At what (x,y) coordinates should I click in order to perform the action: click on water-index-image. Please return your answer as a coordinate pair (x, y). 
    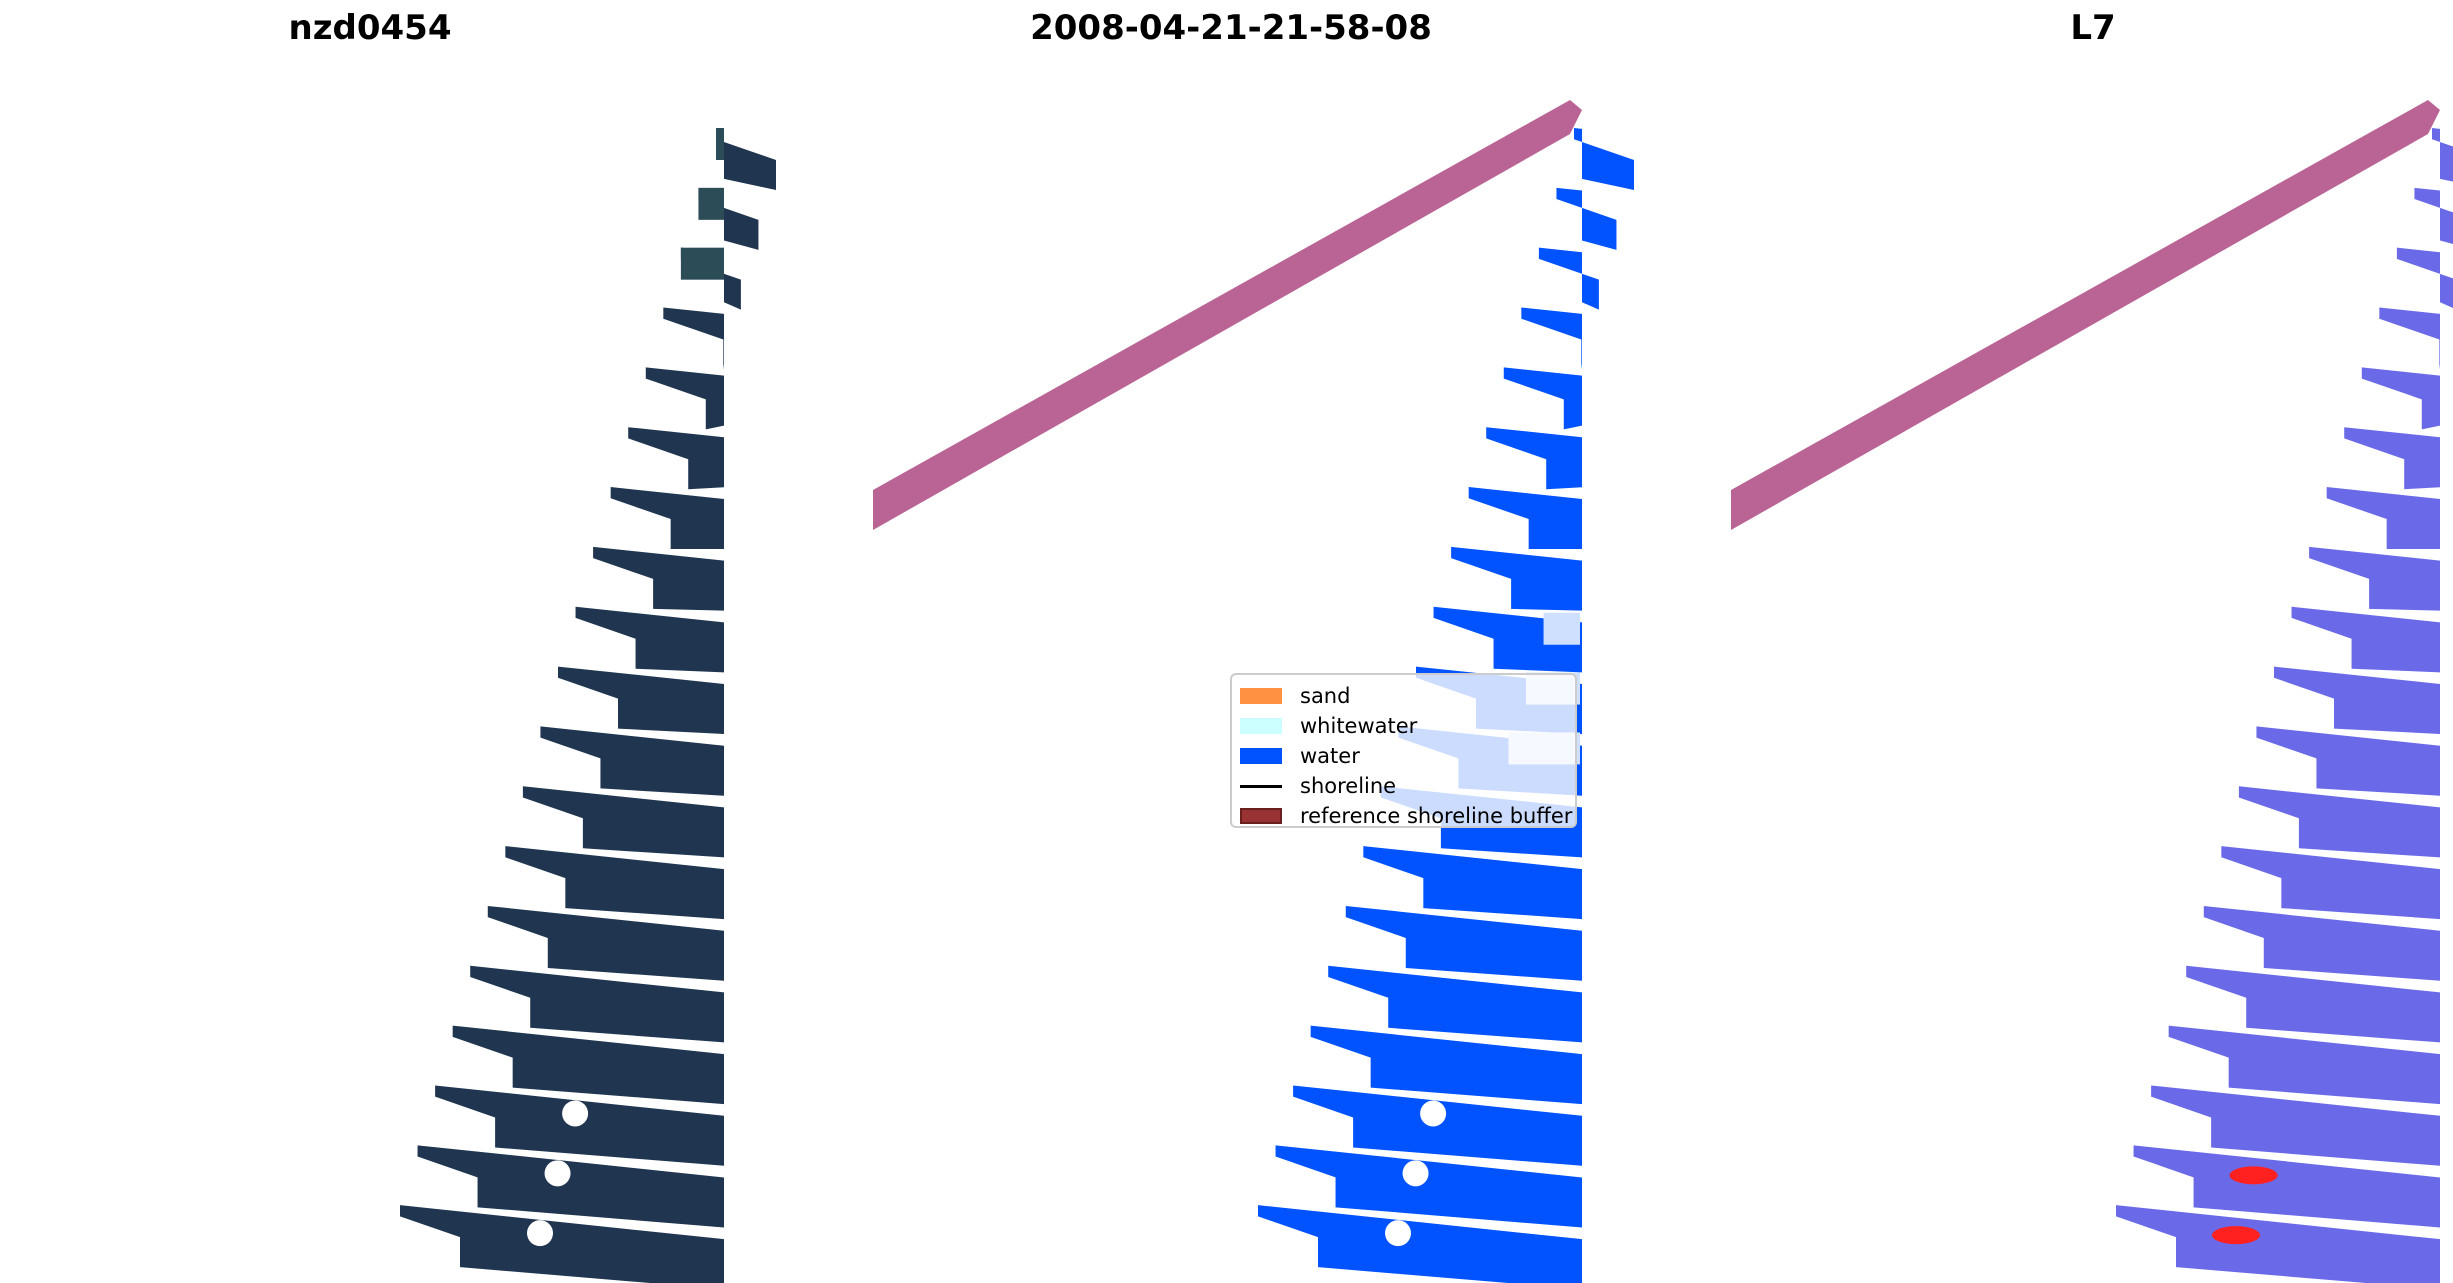
    Looking at the image, I should click on (2284, 705).